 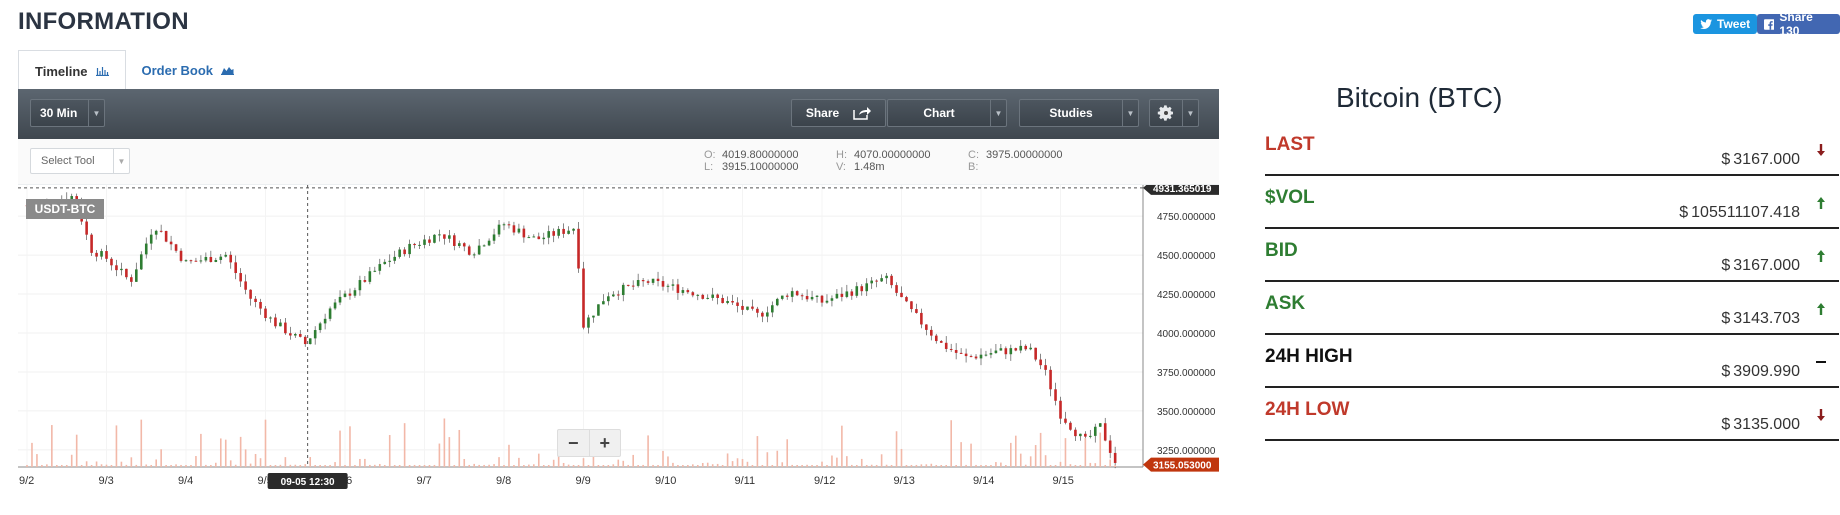 I want to click on facebook-share-label: Share 130, so click(x=1796, y=24).